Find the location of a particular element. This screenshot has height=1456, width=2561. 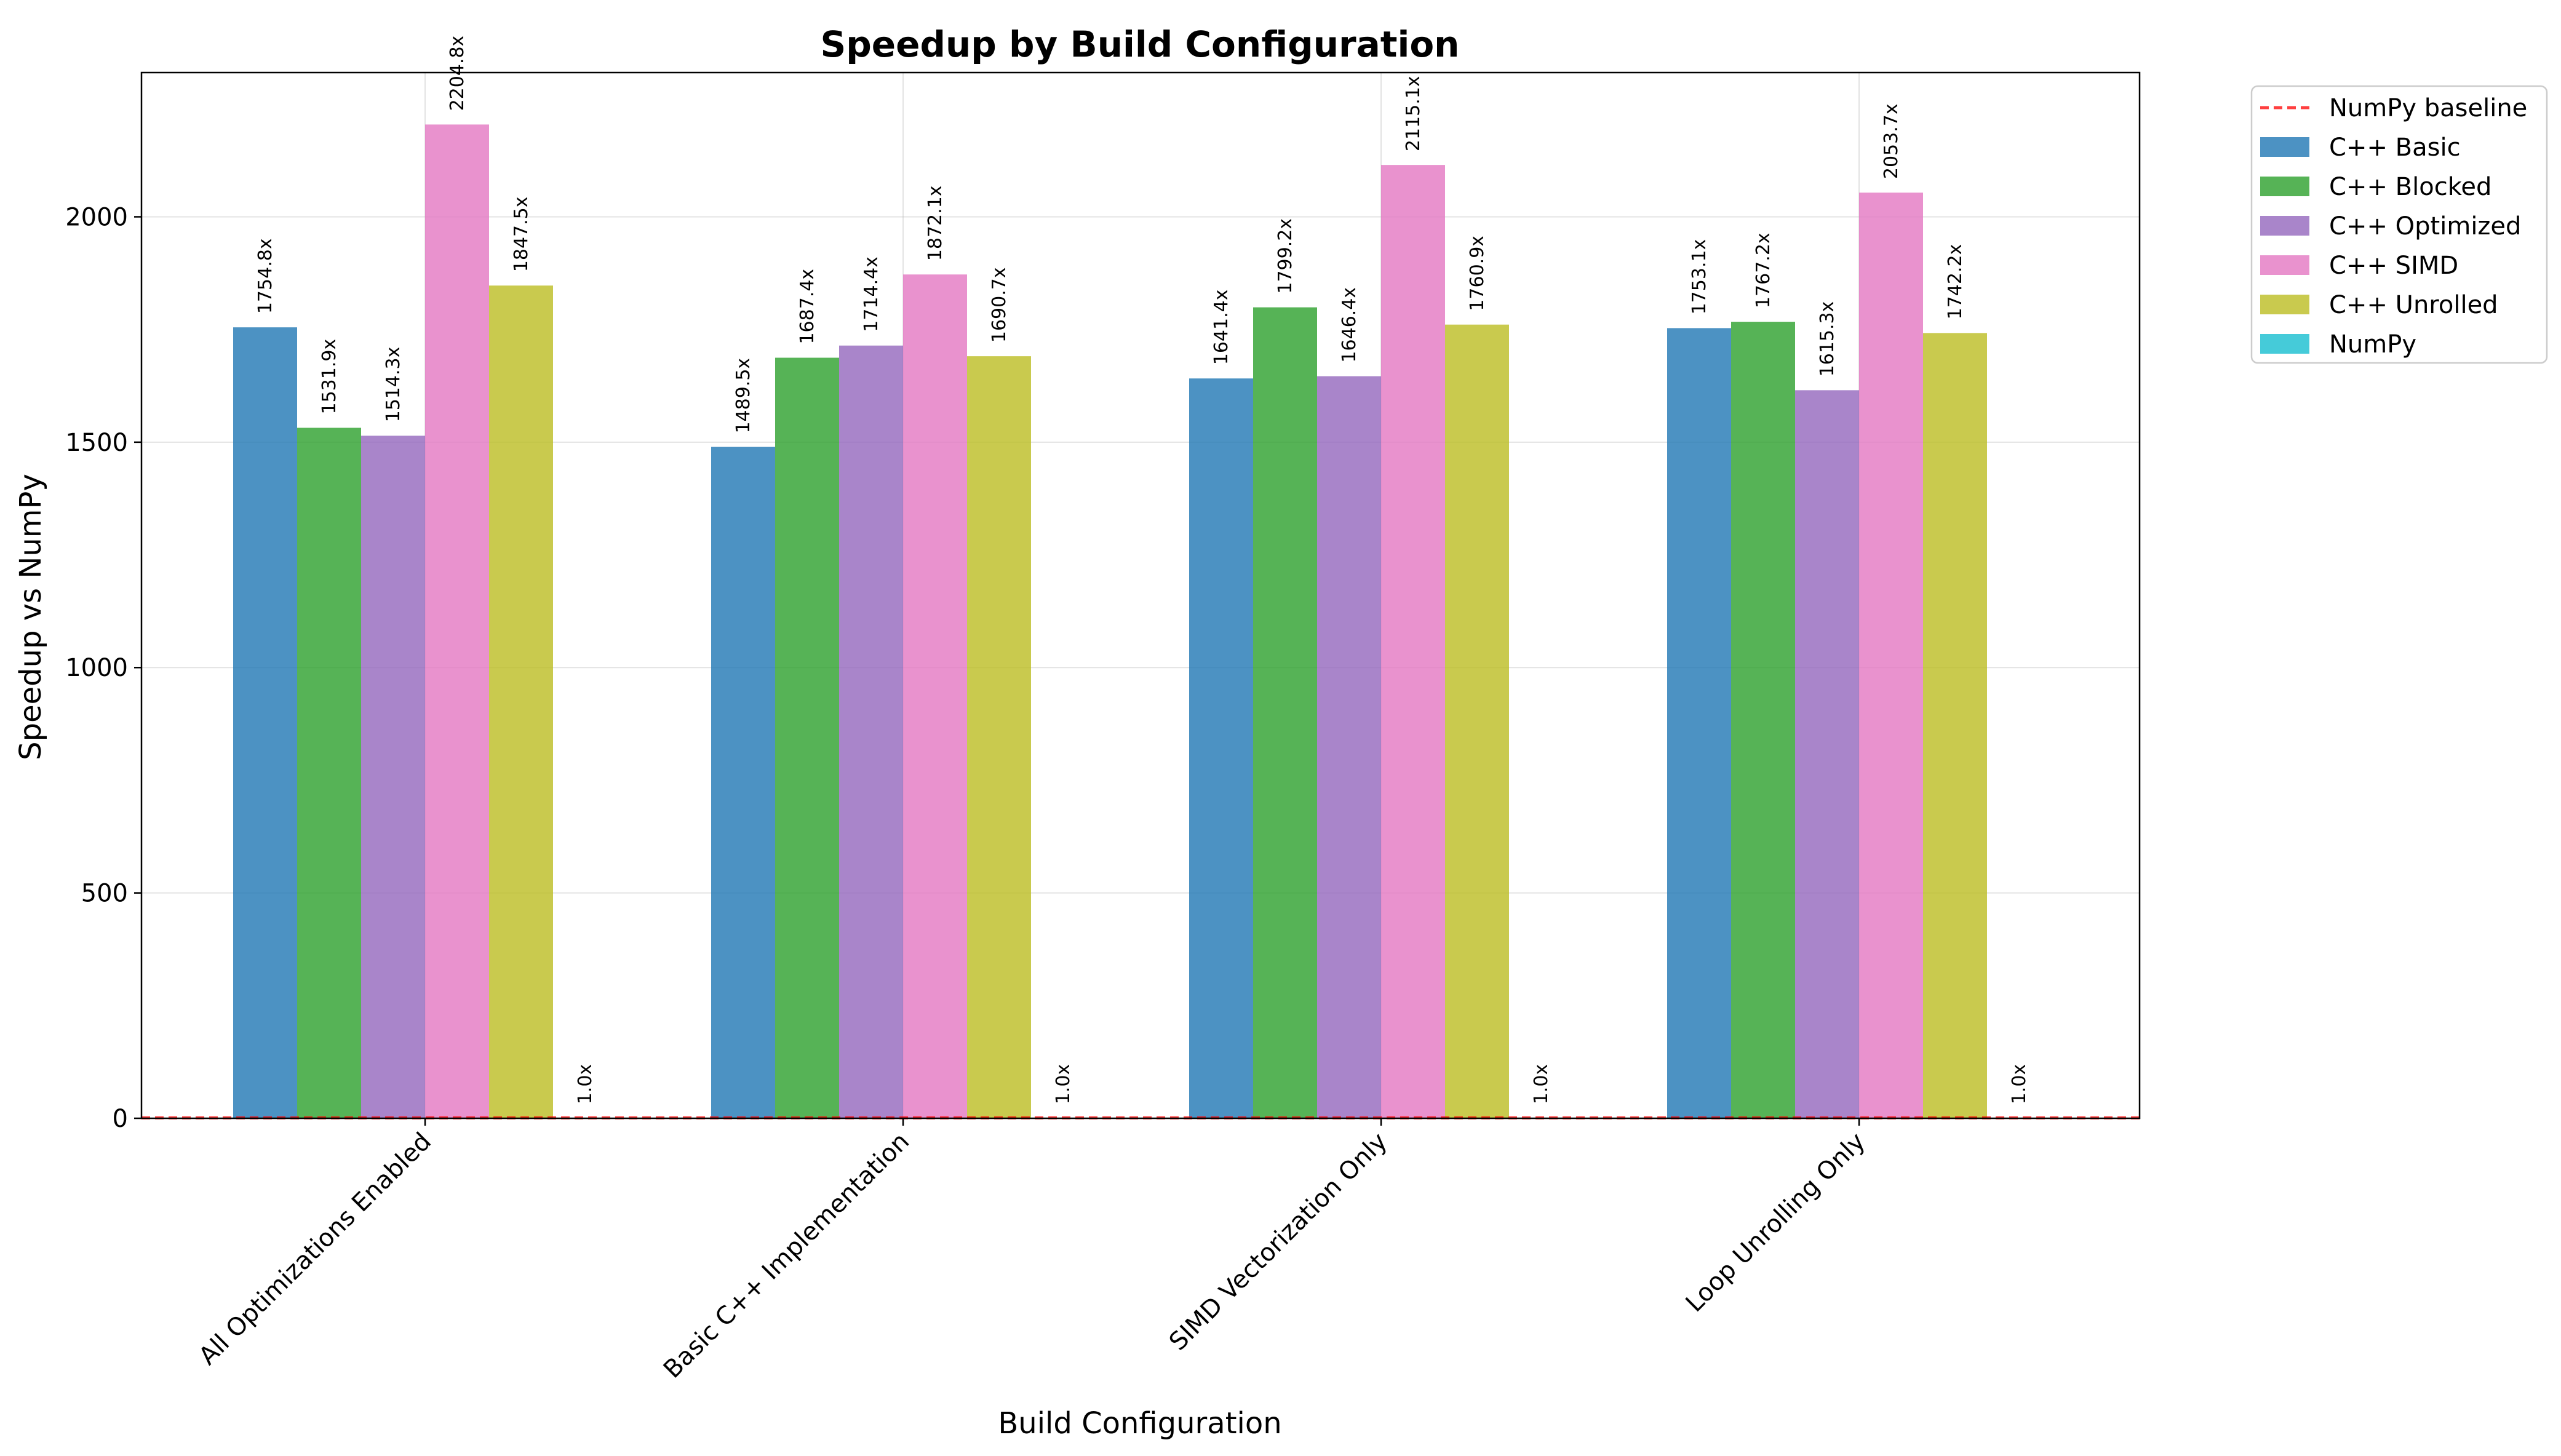

bar-value-label: 2115.1x is located at coordinates (1413, 114).